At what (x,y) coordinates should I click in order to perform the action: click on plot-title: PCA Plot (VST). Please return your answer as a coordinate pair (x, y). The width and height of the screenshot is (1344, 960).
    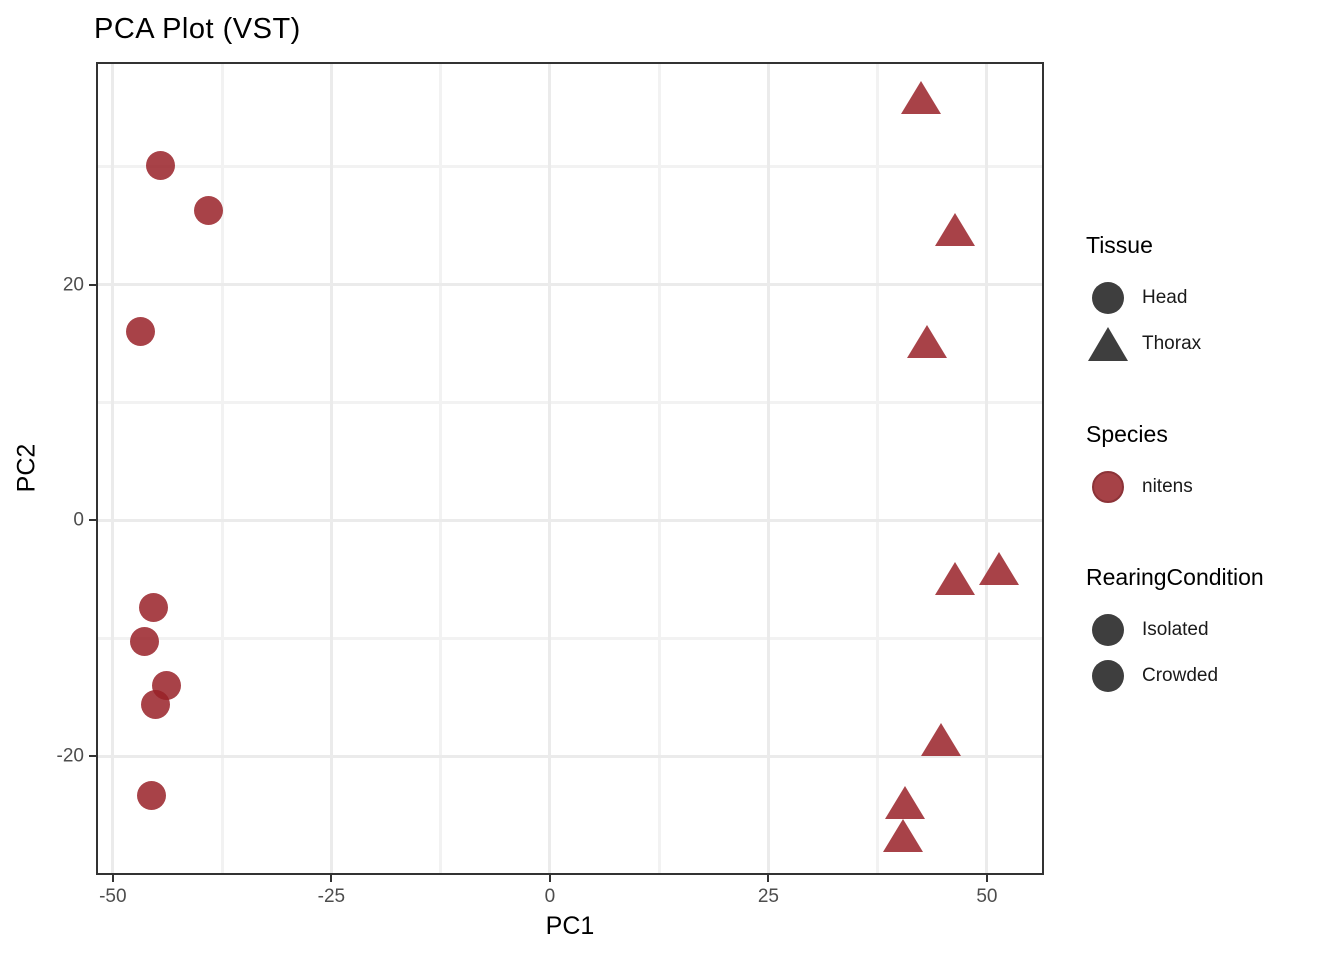
    Looking at the image, I should click on (197, 29).